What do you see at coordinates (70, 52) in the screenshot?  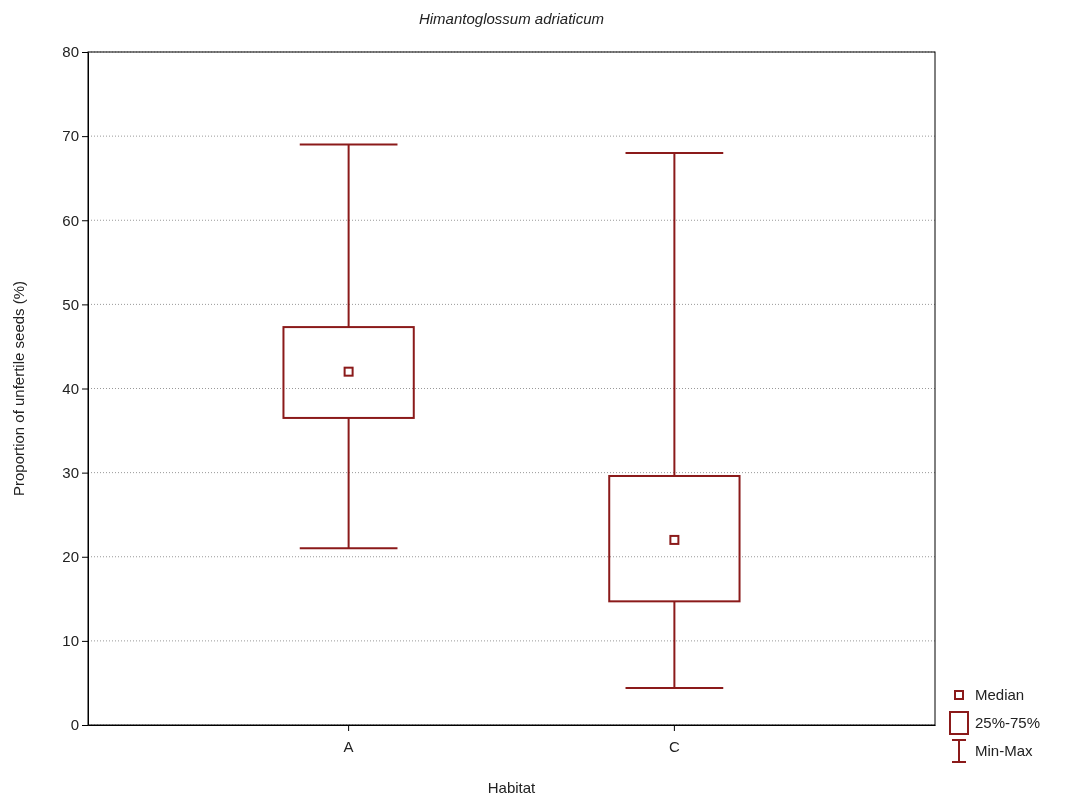 I see `y-tick-label: 80` at bounding box center [70, 52].